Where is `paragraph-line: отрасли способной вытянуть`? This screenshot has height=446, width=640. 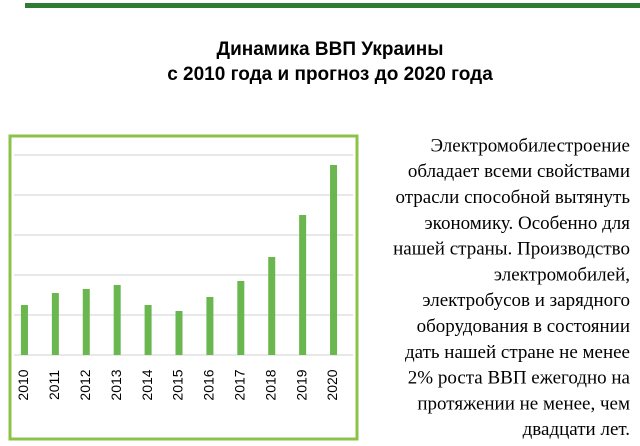
paragraph-line: отрасли способной вытянуть is located at coordinates (513, 197).